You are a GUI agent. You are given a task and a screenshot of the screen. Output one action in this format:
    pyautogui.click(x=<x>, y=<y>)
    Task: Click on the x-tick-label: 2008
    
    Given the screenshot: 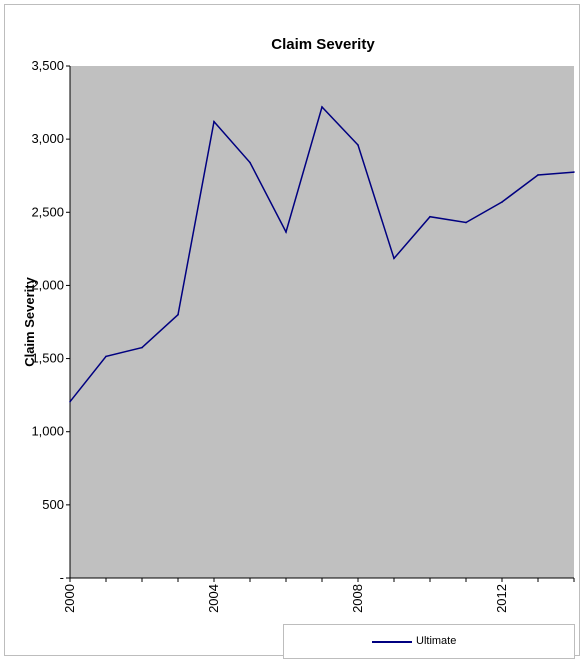 What is the action you would take?
    pyautogui.click(x=357, y=598)
    